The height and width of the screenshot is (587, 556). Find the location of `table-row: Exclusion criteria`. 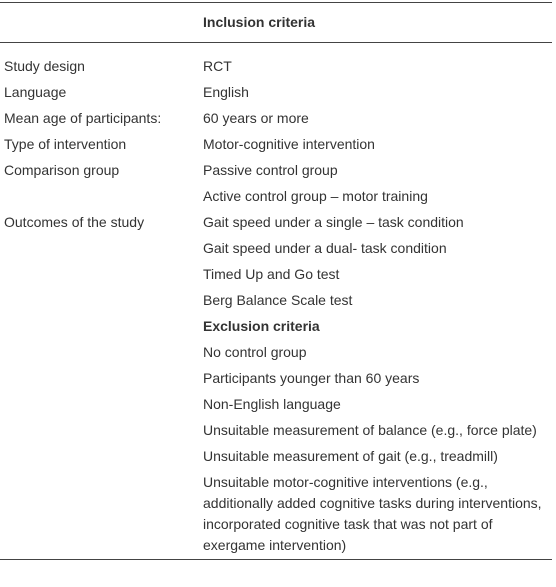

table-row: Exclusion criteria is located at coordinates (276, 327).